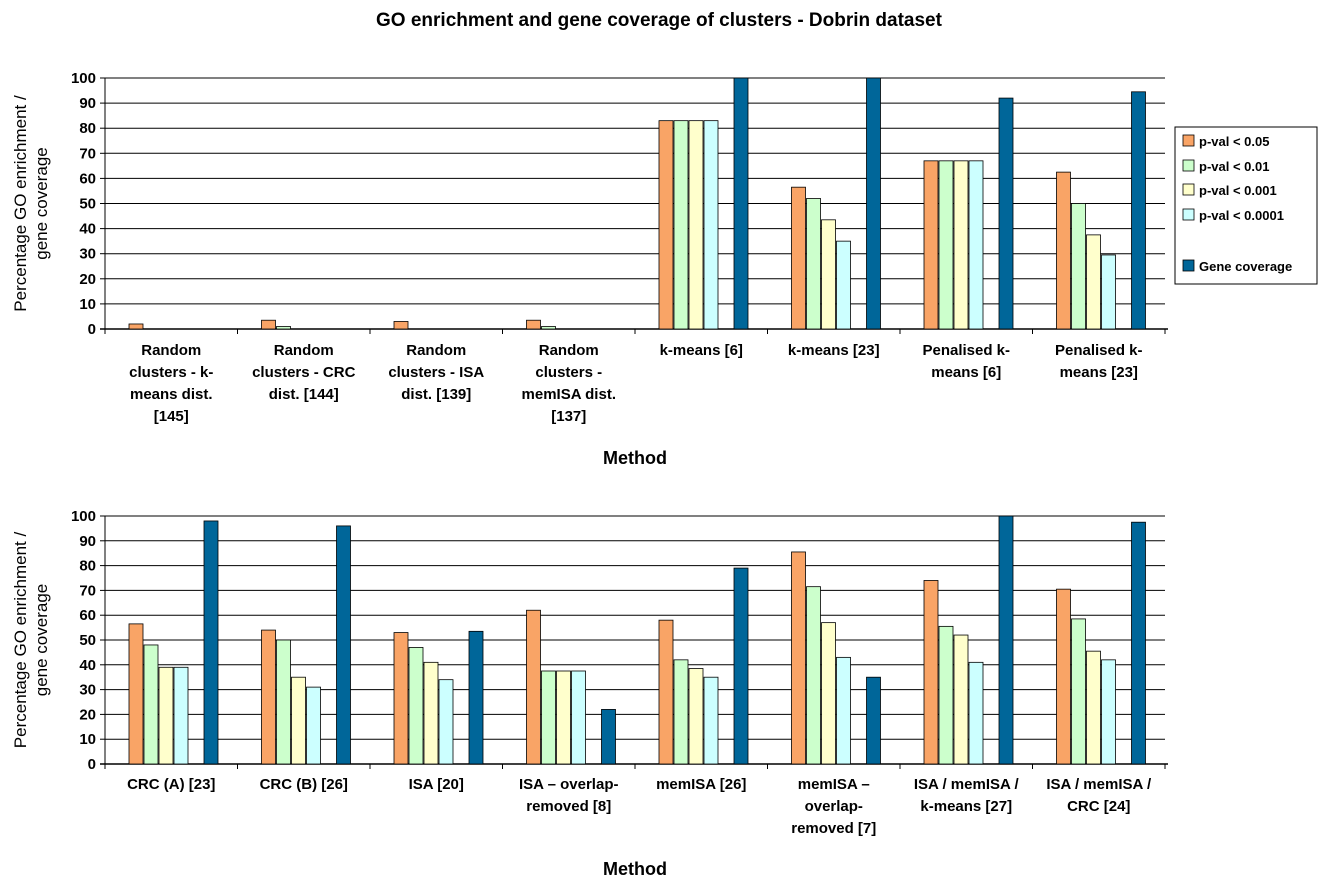 Image resolution: width=1318 pixels, height=877 pixels. What do you see at coordinates (87, 279) in the screenshot?
I see `y-tick-label: 20` at bounding box center [87, 279].